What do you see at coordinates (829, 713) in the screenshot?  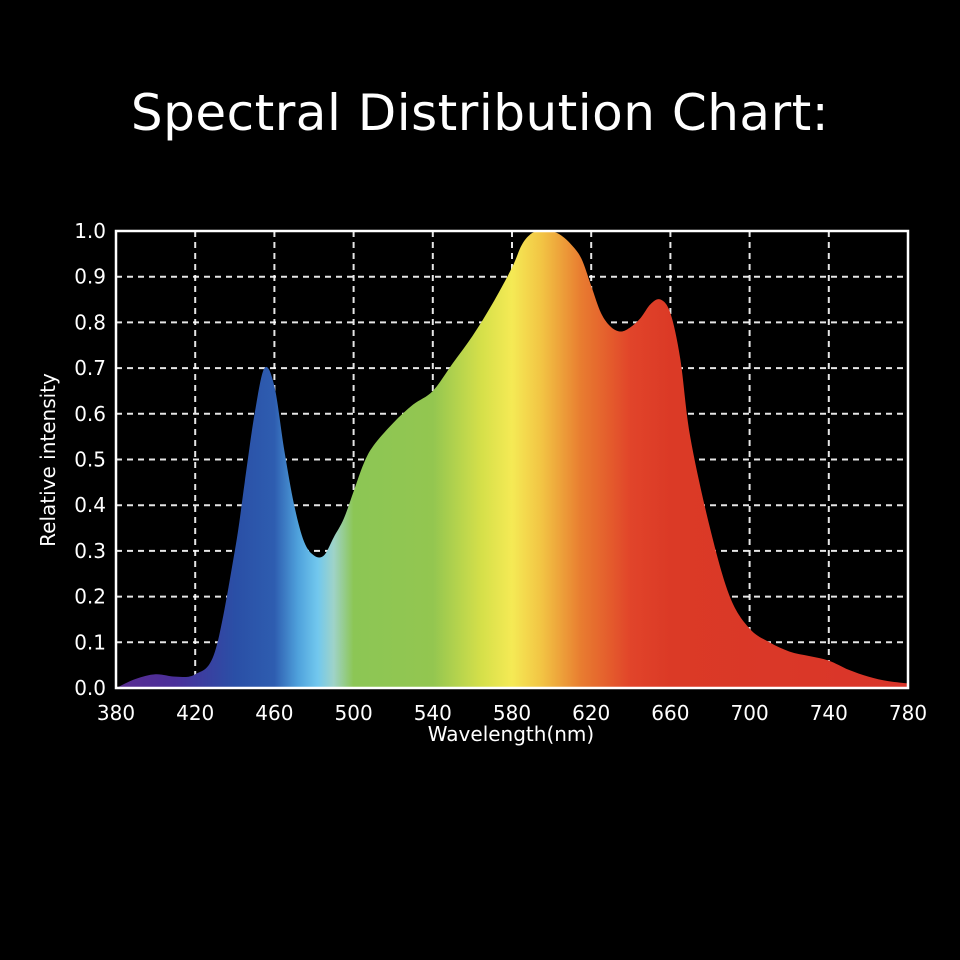 I see `x-tick-label: 740` at bounding box center [829, 713].